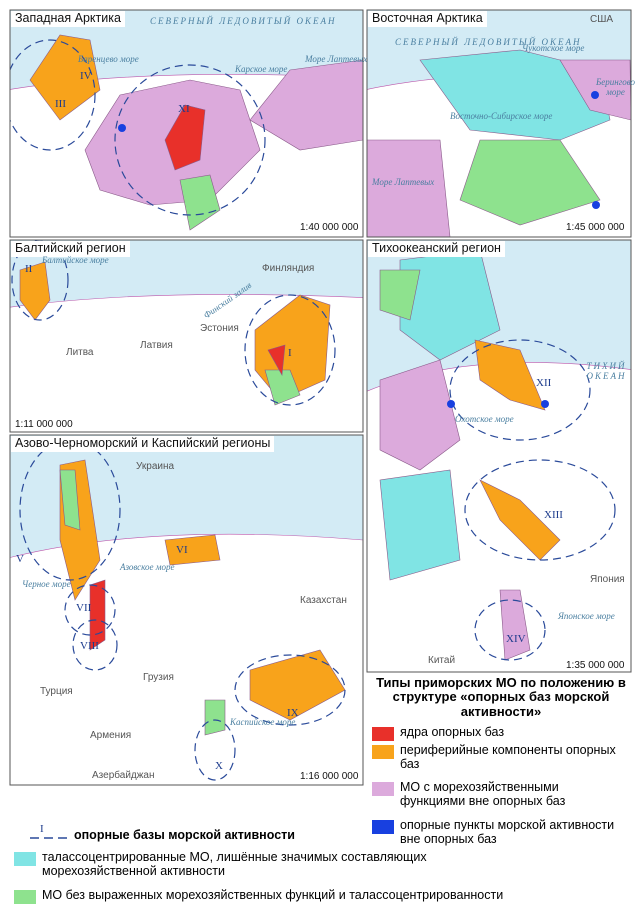 This screenshot has height=913, width=641. I want to click on scale: 1:40 000 000, so click(329, 227).